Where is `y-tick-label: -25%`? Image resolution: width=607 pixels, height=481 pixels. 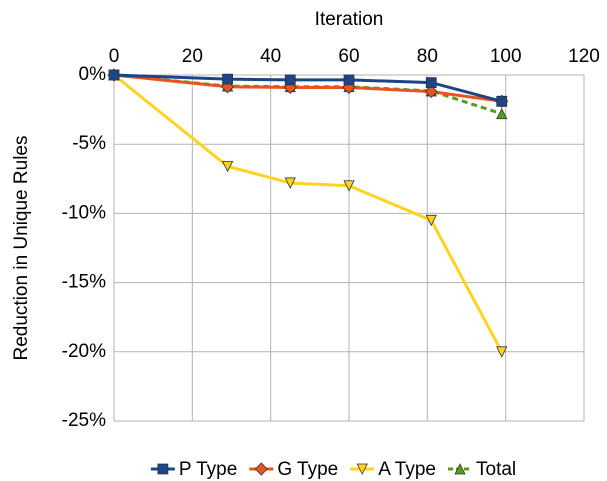 y-tick-label: -25% is located at coordinates (84, 420).